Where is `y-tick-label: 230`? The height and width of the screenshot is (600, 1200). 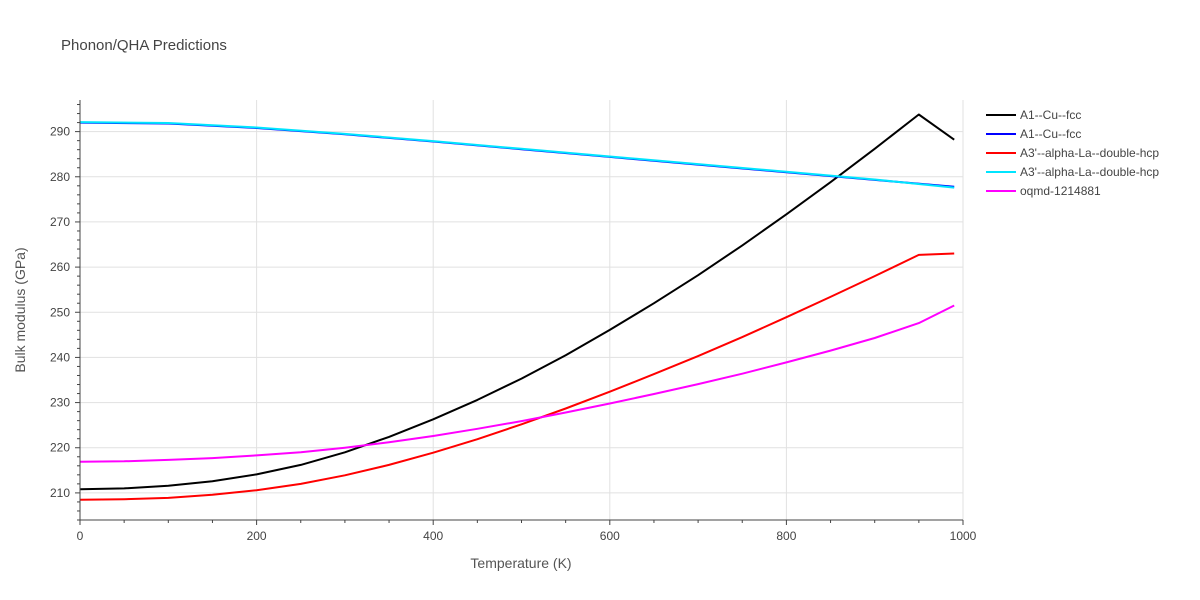 y-tick-label: 230 is located at coordinates (60, 403).